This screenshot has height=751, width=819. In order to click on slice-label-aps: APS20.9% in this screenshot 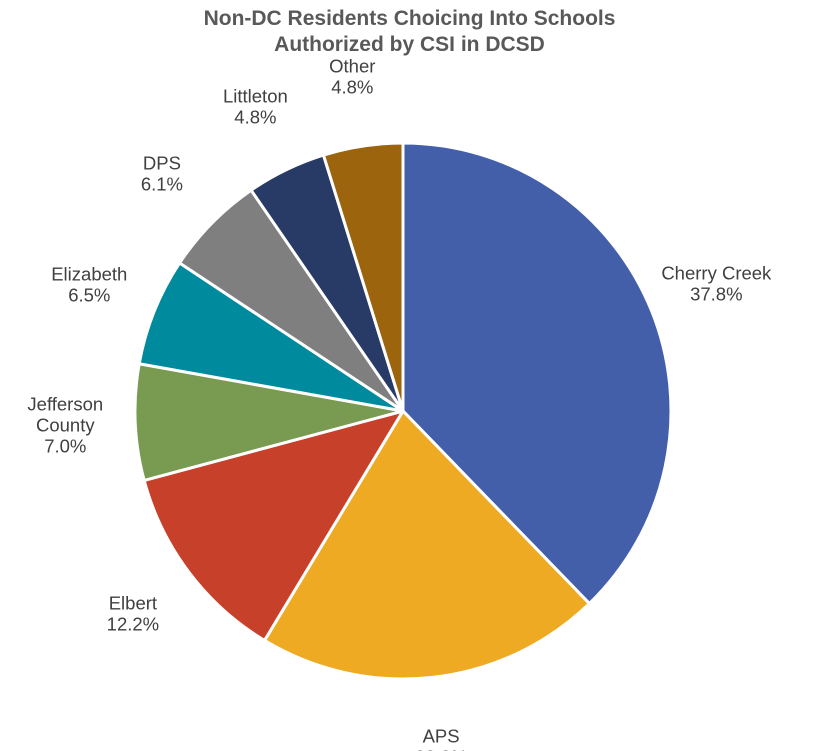, I will do `click(441, 738)`.